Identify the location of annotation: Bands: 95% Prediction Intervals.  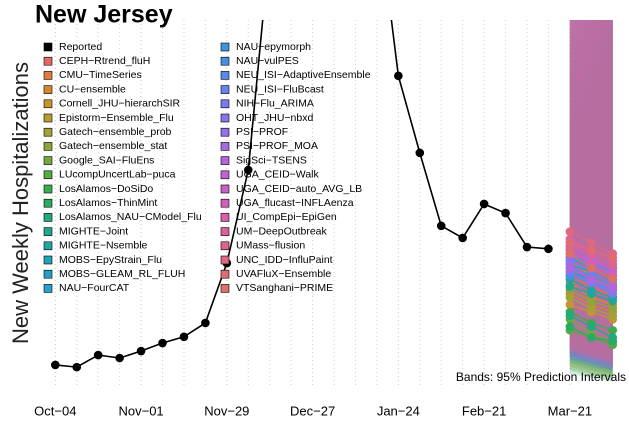
(541, 377).